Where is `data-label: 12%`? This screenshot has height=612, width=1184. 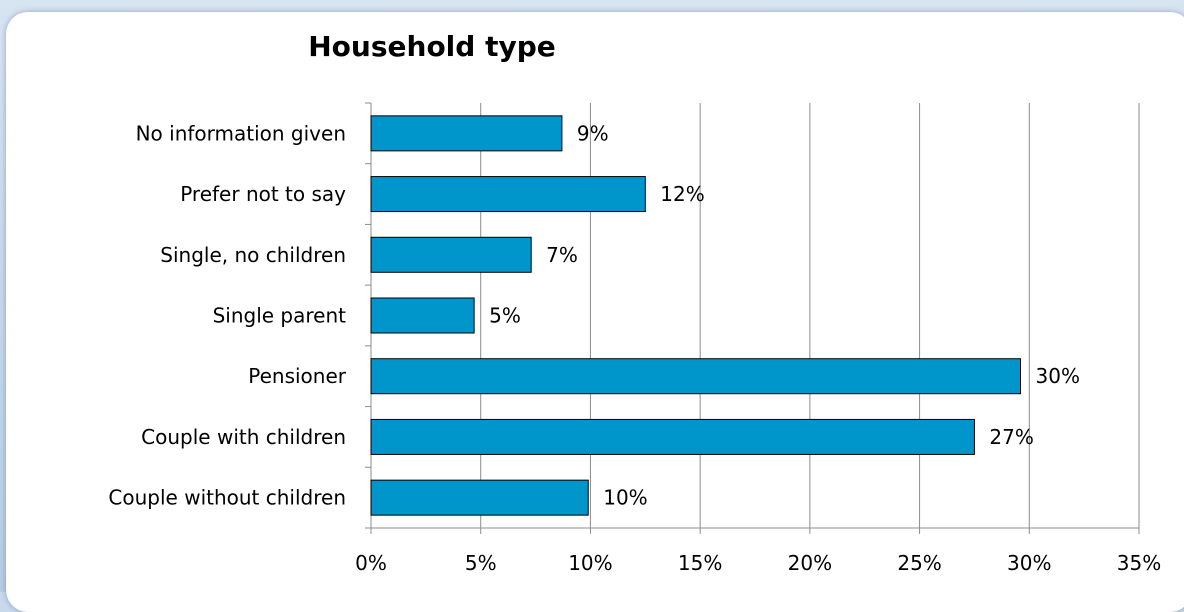 data-label: 12% is located at coordinates (682, 194).